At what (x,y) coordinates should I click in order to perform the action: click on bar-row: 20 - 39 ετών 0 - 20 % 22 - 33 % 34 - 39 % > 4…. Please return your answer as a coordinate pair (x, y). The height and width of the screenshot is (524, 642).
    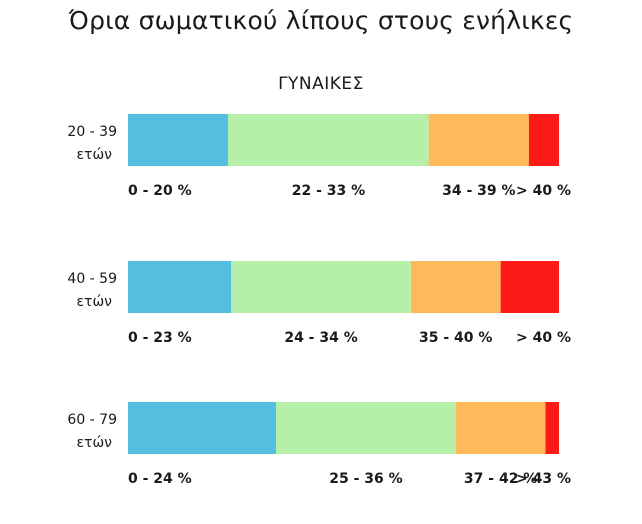
    Looking at the image, I should click on (319, 156).